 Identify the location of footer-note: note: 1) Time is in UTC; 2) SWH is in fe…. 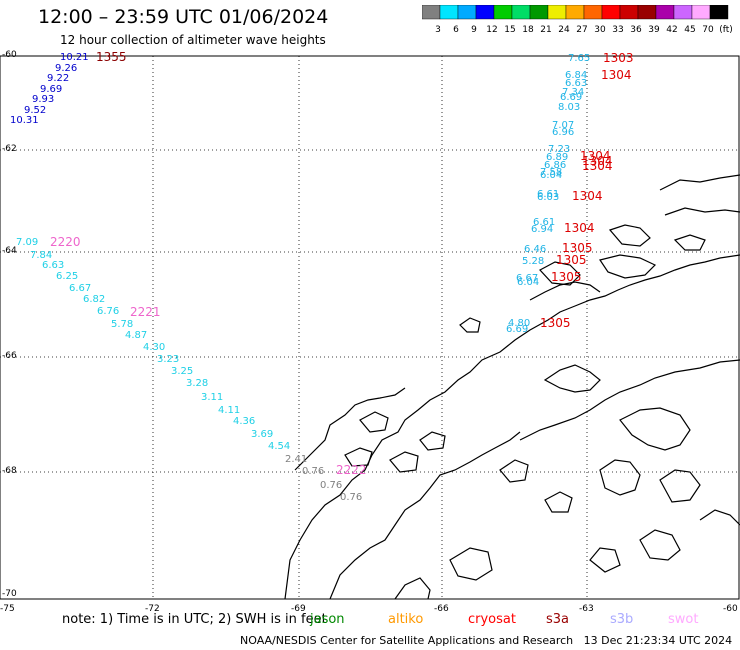
(194, 619).